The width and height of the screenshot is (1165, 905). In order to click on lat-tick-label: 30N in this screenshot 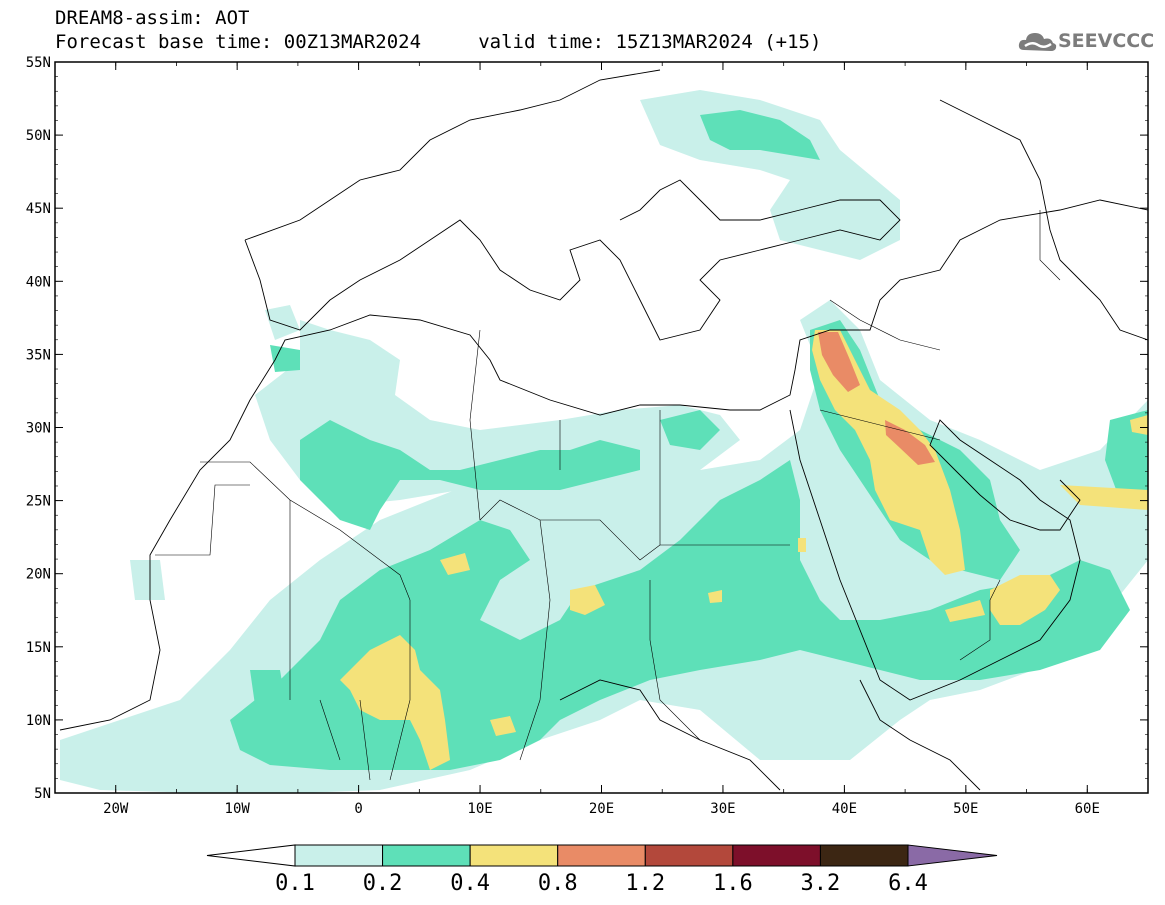, I will do `click(38, 429)`.